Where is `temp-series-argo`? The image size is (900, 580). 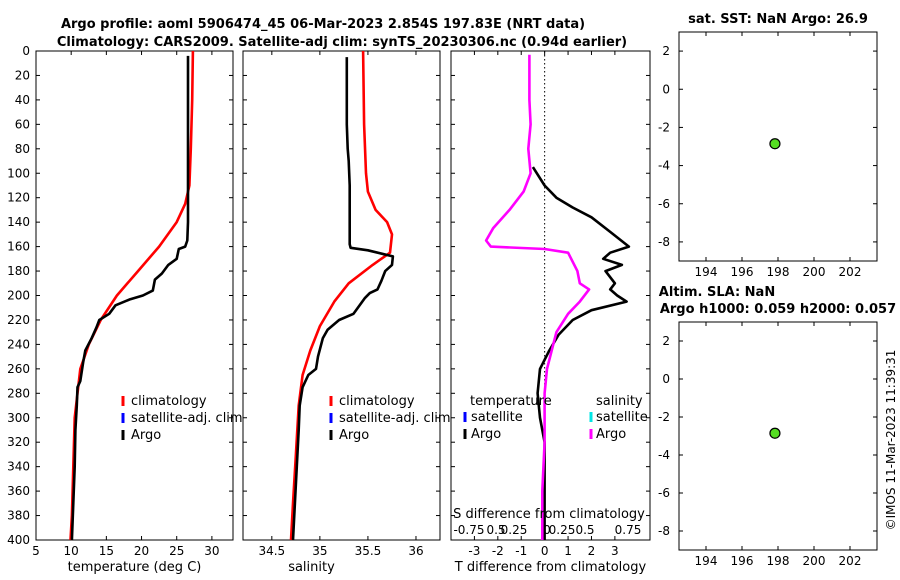 temp-series-argo is located at coordinates (130, 298).